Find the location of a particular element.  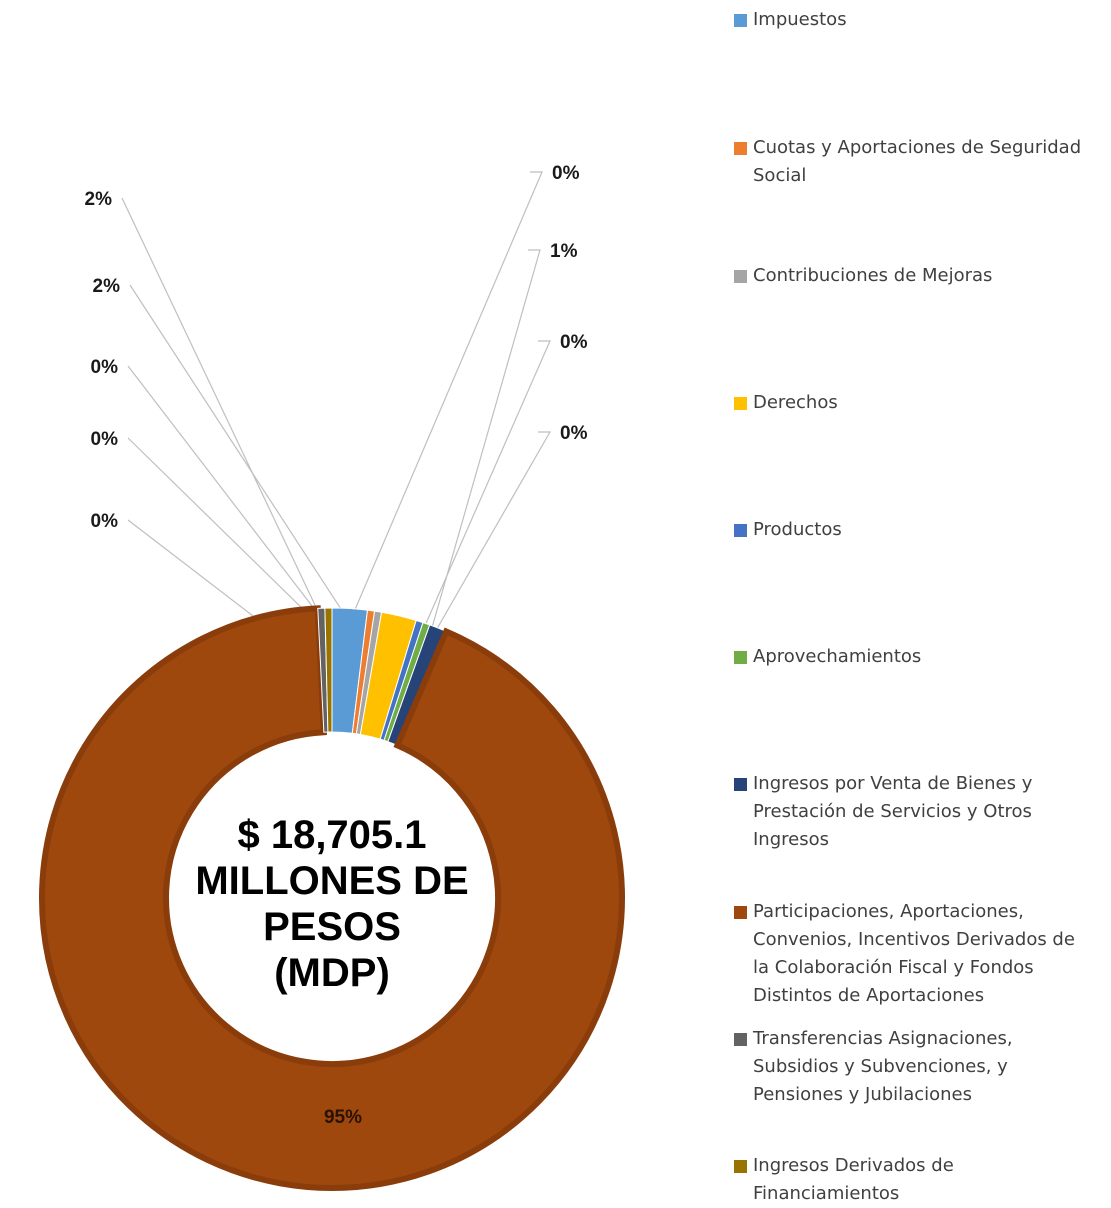

legend-item-impuestos: Impuestos is located at coordinates (921, 20).